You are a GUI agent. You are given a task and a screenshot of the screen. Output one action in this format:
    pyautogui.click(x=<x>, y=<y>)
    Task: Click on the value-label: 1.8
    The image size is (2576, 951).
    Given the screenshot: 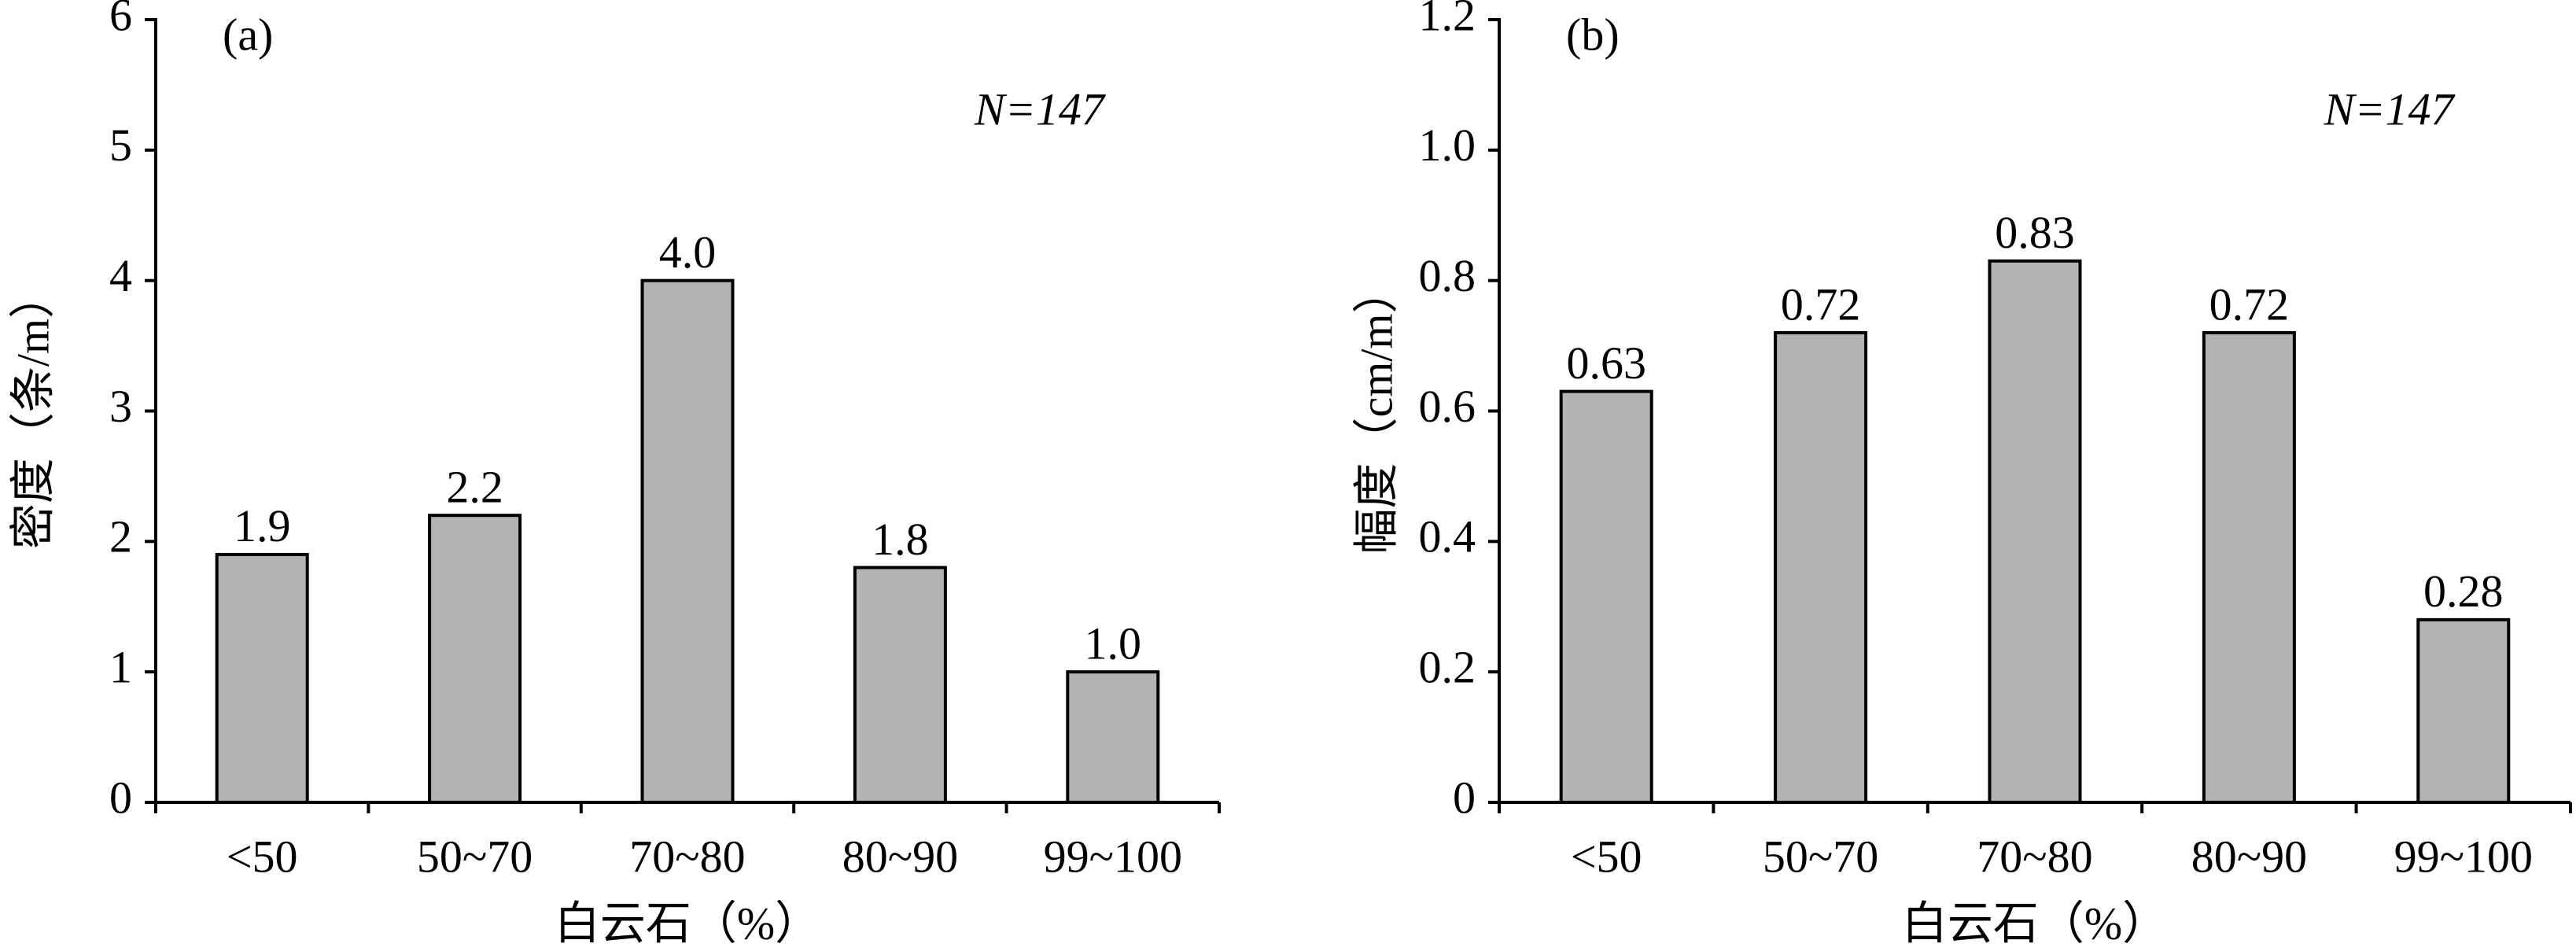 What is the action you would take?
    pyautogui.click(x=900, y=539)
    